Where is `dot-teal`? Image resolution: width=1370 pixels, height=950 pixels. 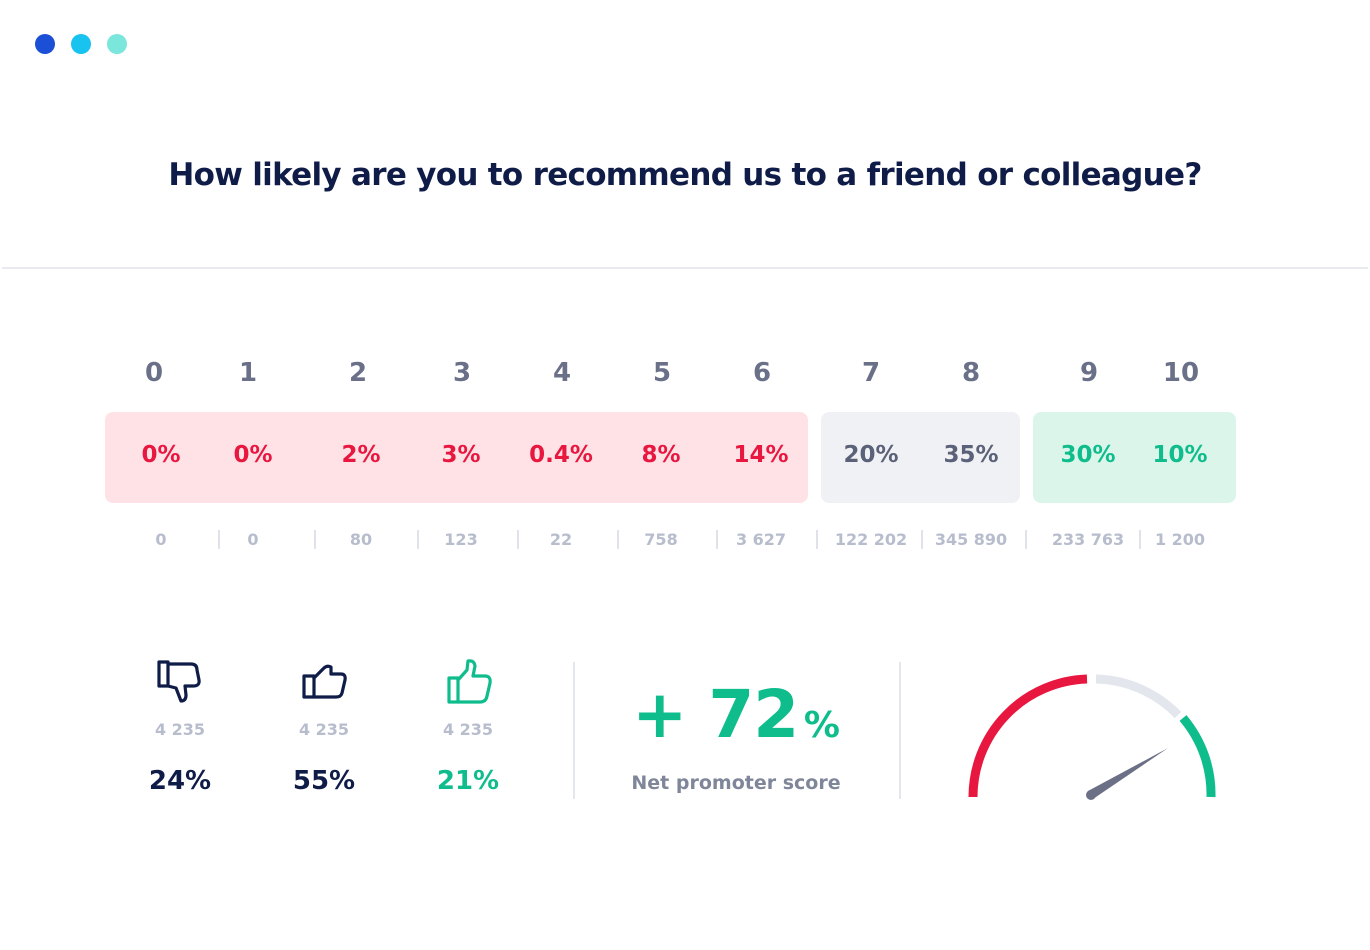
dot-teal is located at coordinates (117, 44).